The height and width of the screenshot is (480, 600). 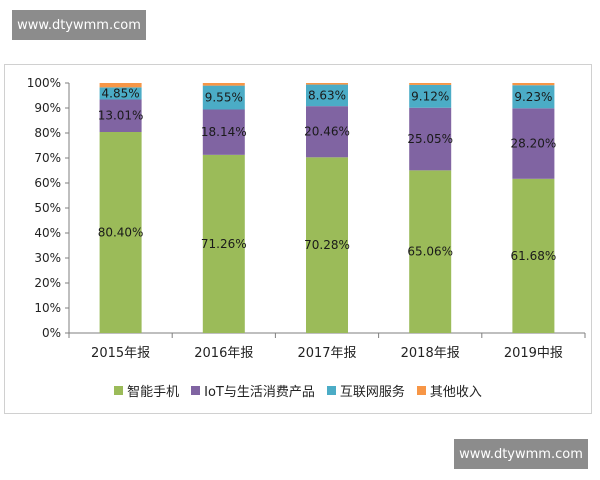 What do you see at coordinates (259, 392) in the screenshot?
I see `legend-label: IoT与生活消费产品` at bounding box center [259, 392].